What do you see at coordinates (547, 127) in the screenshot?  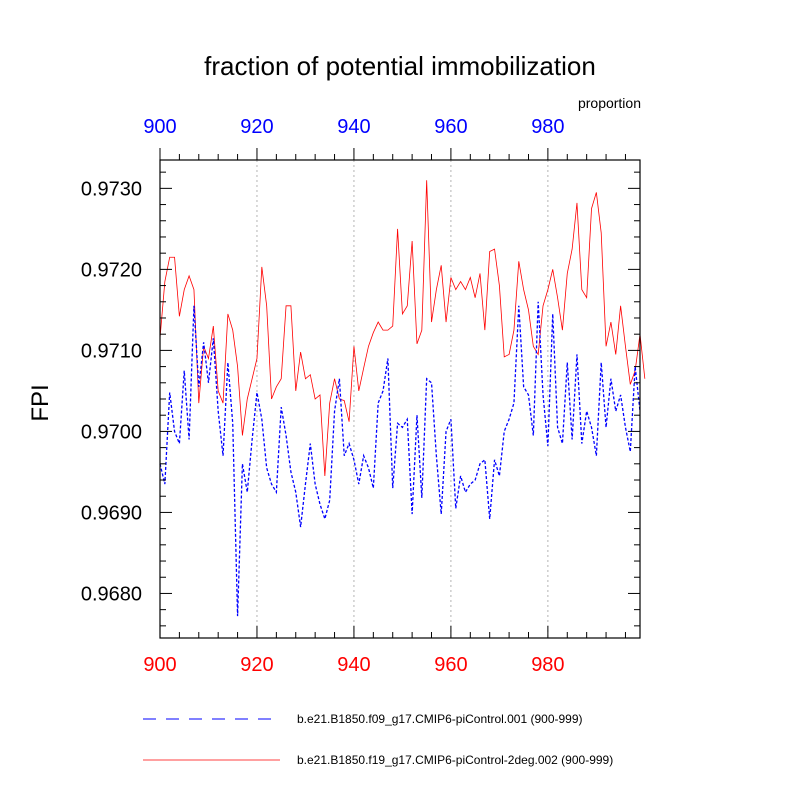 I see `x-tick-label-top: 980` at bounding box center [547, 127].